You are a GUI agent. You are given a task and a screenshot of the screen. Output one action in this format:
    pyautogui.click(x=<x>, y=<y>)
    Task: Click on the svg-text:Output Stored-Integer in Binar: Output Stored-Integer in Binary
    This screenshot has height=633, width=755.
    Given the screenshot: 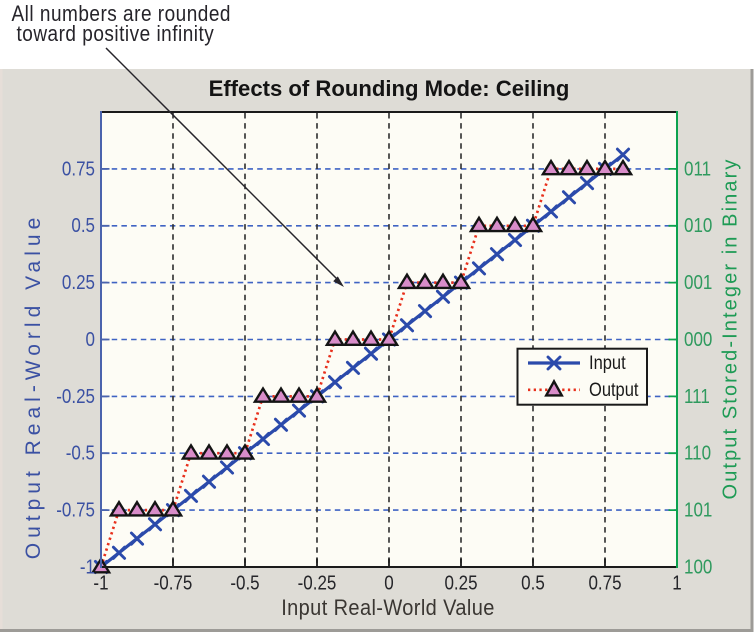 What is the action you would take?
    pyautogui.click(x=731, y=329)
    